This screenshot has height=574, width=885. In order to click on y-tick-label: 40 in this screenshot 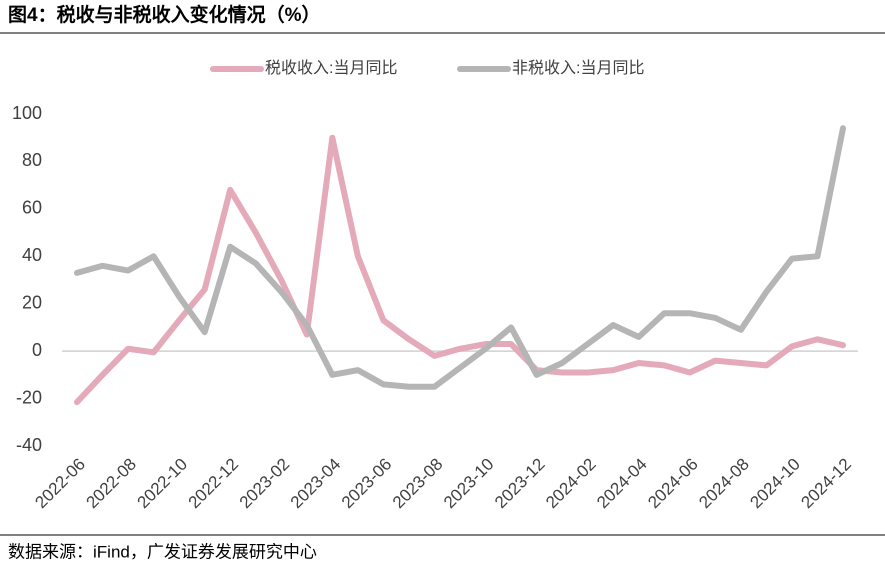, I will do `click(32, 255)`.